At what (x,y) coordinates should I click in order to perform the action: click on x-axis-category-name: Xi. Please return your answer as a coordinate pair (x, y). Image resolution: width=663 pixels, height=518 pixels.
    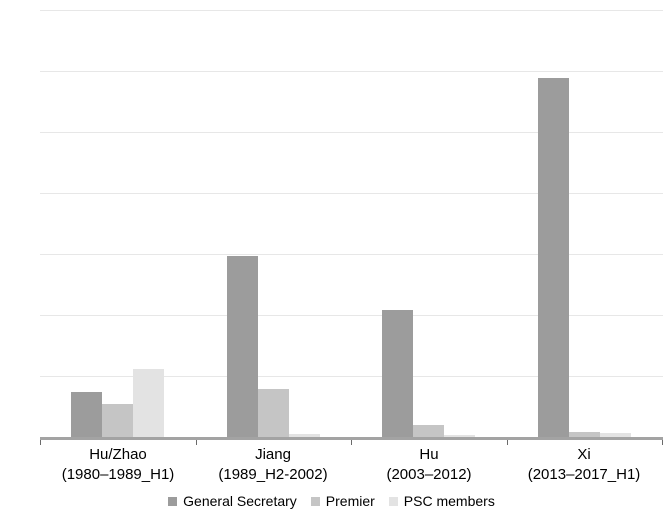
    Looking at the image, I should click on (584, 454).